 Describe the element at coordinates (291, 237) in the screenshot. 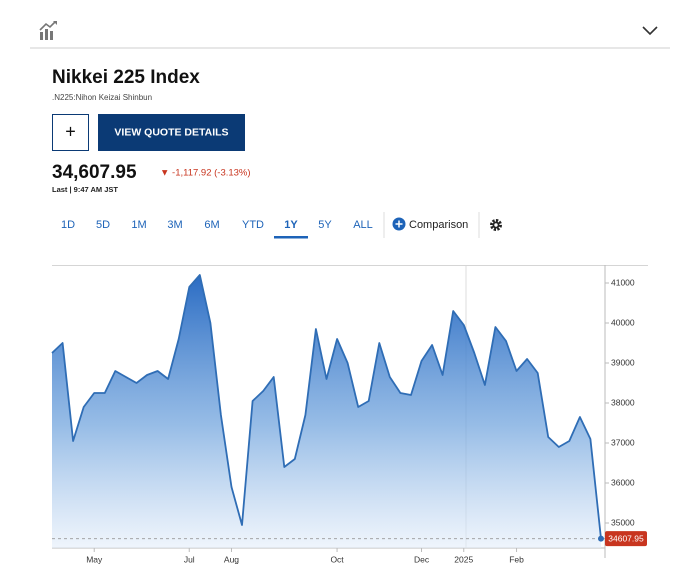

I see `selected-tab-underline` at that location.